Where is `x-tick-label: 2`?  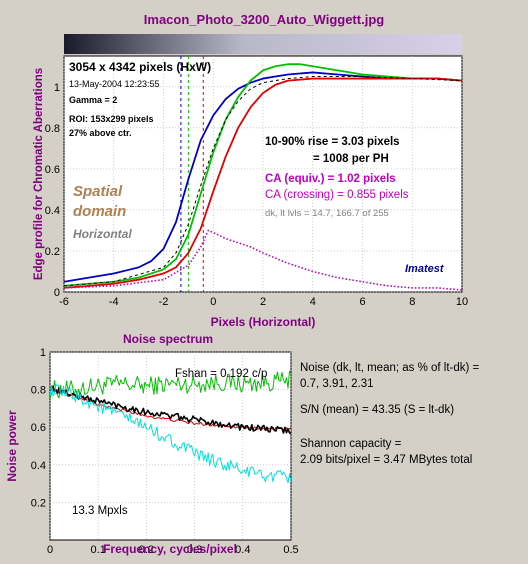 x-tick-label: 2 is located at coordinates (263, 302).